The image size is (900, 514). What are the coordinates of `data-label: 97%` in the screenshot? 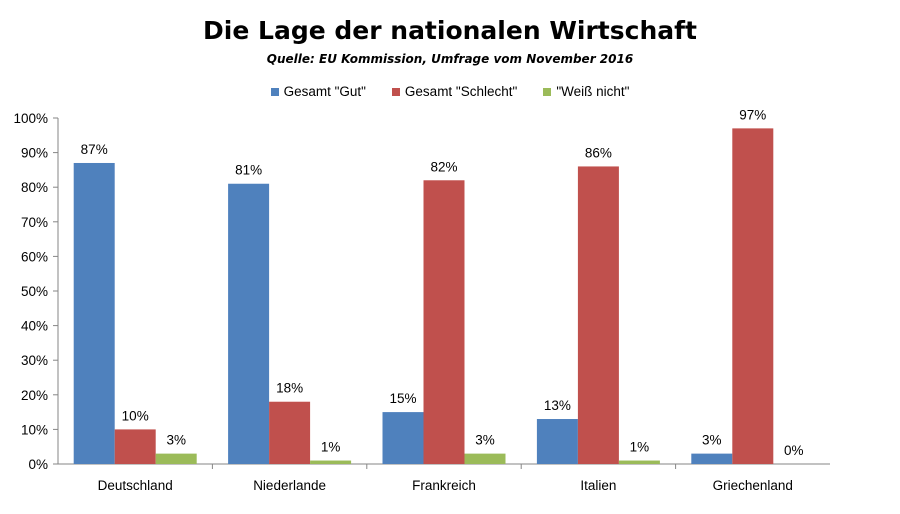 It's located at (752, 114).